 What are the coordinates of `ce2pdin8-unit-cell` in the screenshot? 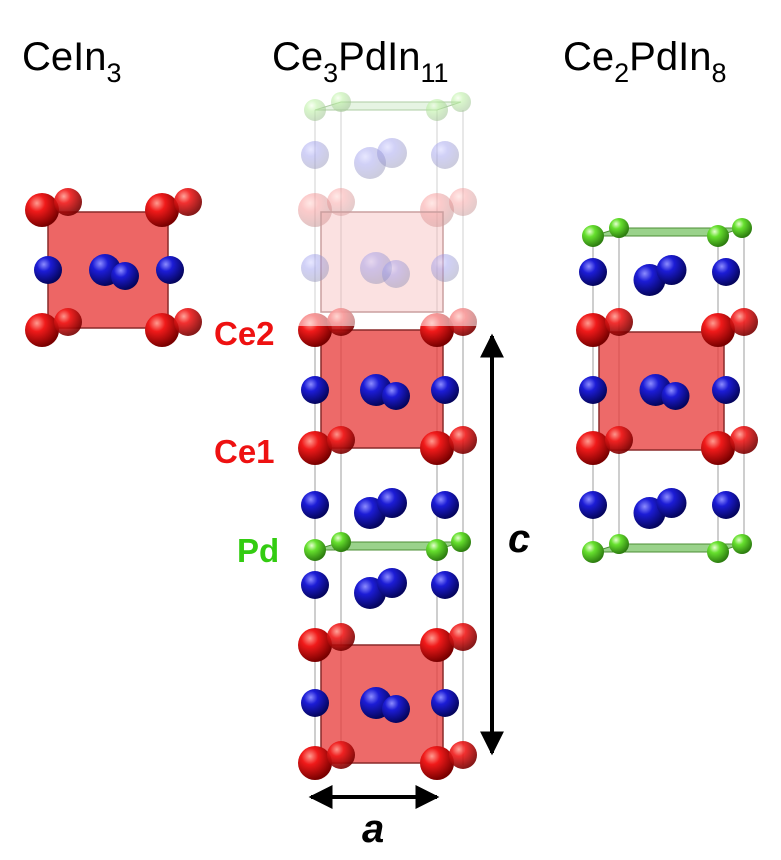 It's located at (667, 390).